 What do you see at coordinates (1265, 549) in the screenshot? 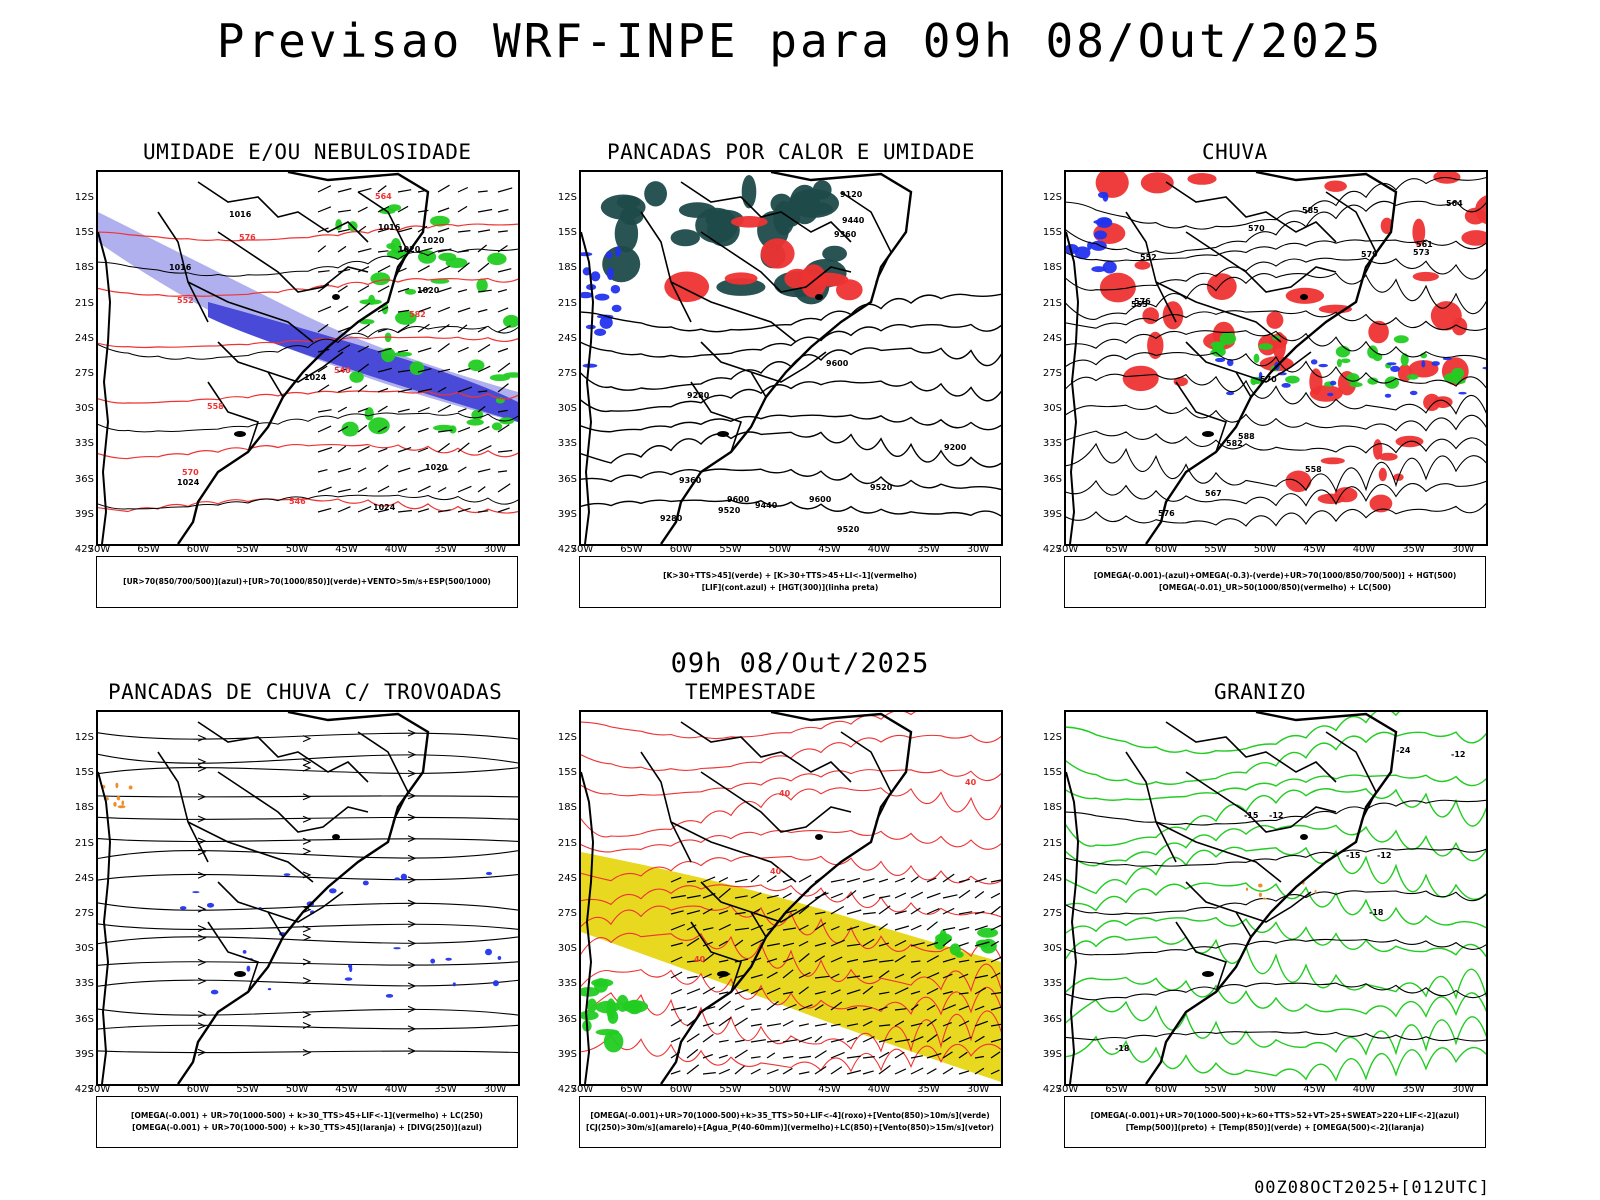
I see `longitude-tick-label: 50W` at bounding box center [1265, 549].